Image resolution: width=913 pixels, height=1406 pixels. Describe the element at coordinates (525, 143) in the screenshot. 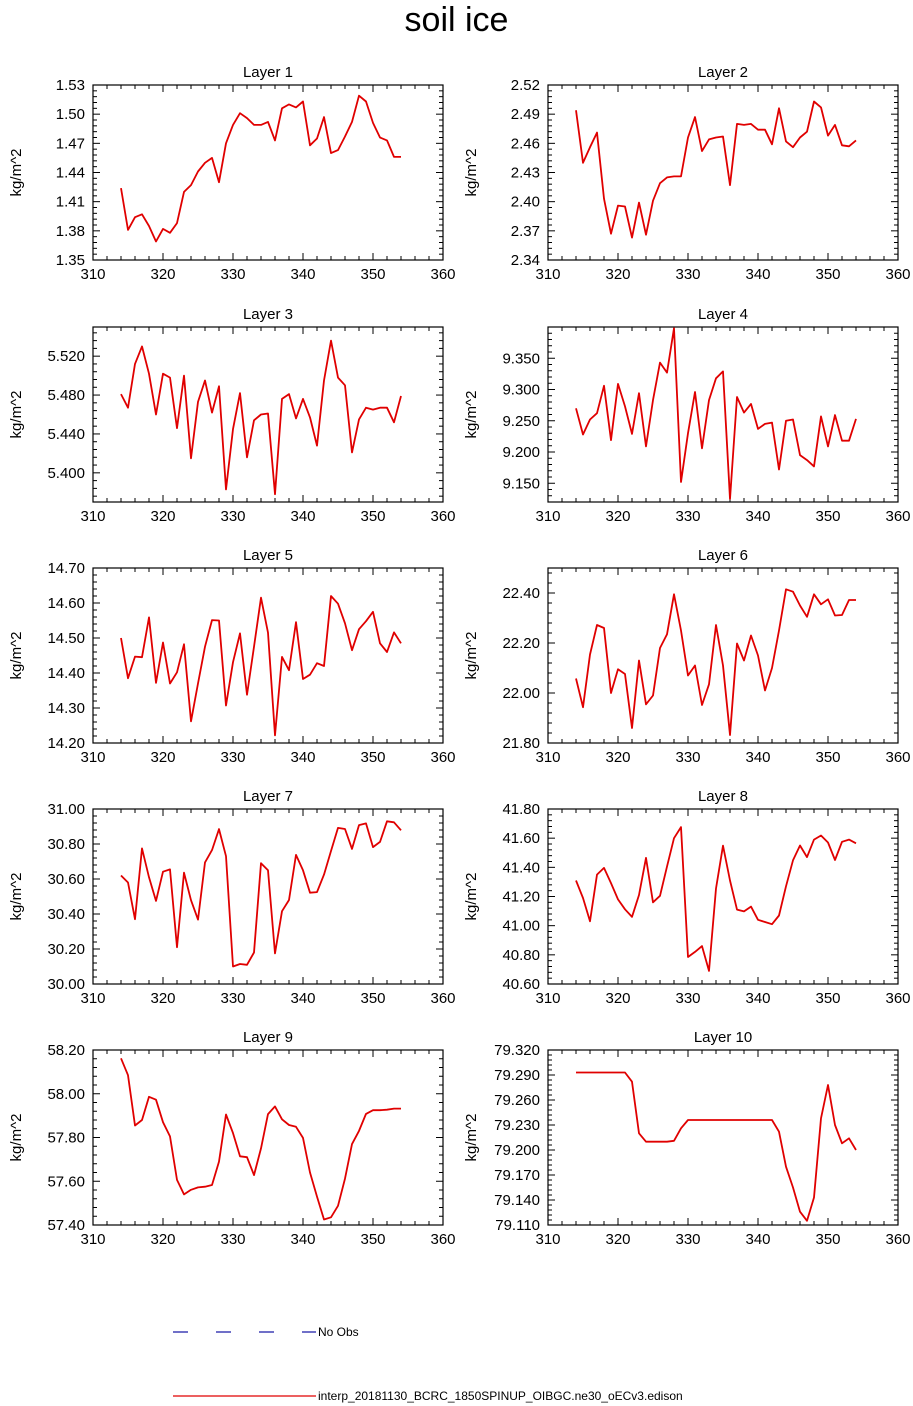

I see `y-tick-label: 2.46` at that location.